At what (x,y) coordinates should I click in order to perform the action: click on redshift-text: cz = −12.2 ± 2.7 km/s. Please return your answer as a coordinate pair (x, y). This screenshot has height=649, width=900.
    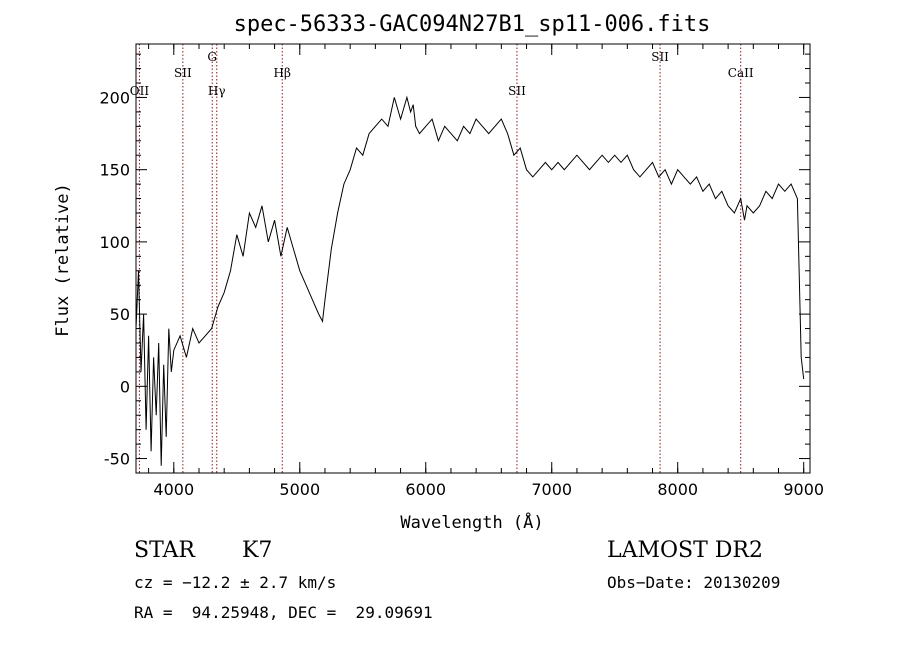
    Looking at the image, I should click on (235, 582).